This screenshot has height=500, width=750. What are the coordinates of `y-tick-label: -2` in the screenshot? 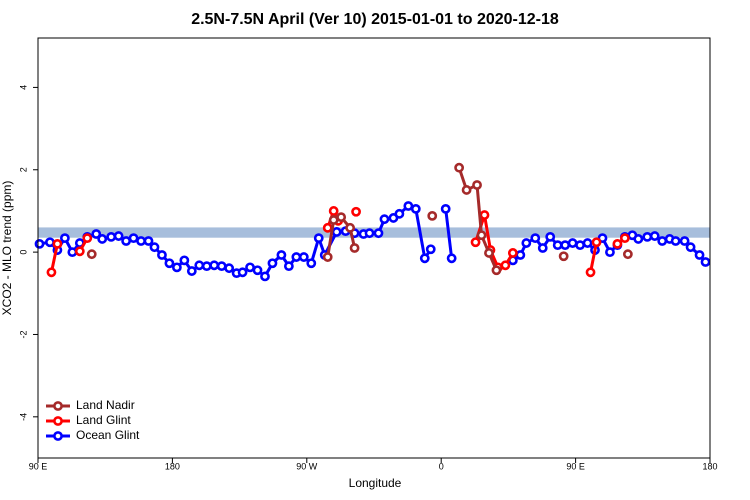 It's located at (23, 334).